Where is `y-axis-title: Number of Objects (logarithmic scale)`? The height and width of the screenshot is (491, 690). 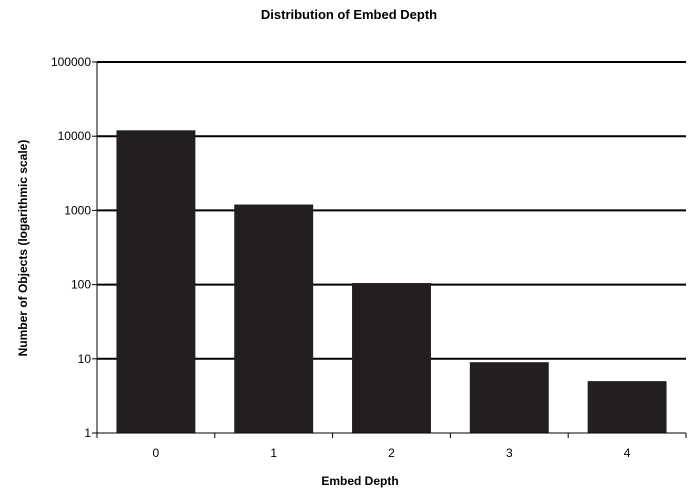
y-axis-title: Number of Objects (logarithmic scale) is located at coordinates (23, 248).